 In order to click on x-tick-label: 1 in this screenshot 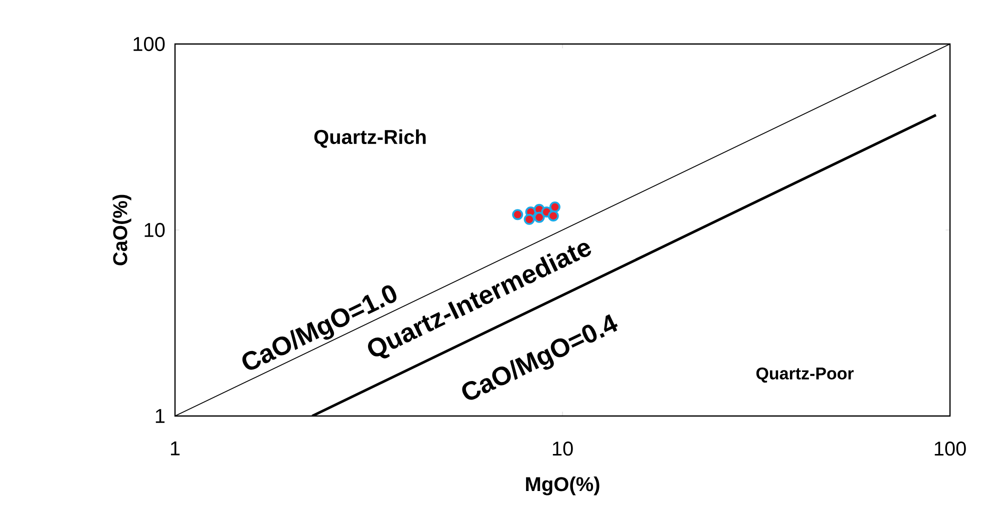, I will do `click(175, 449)`.